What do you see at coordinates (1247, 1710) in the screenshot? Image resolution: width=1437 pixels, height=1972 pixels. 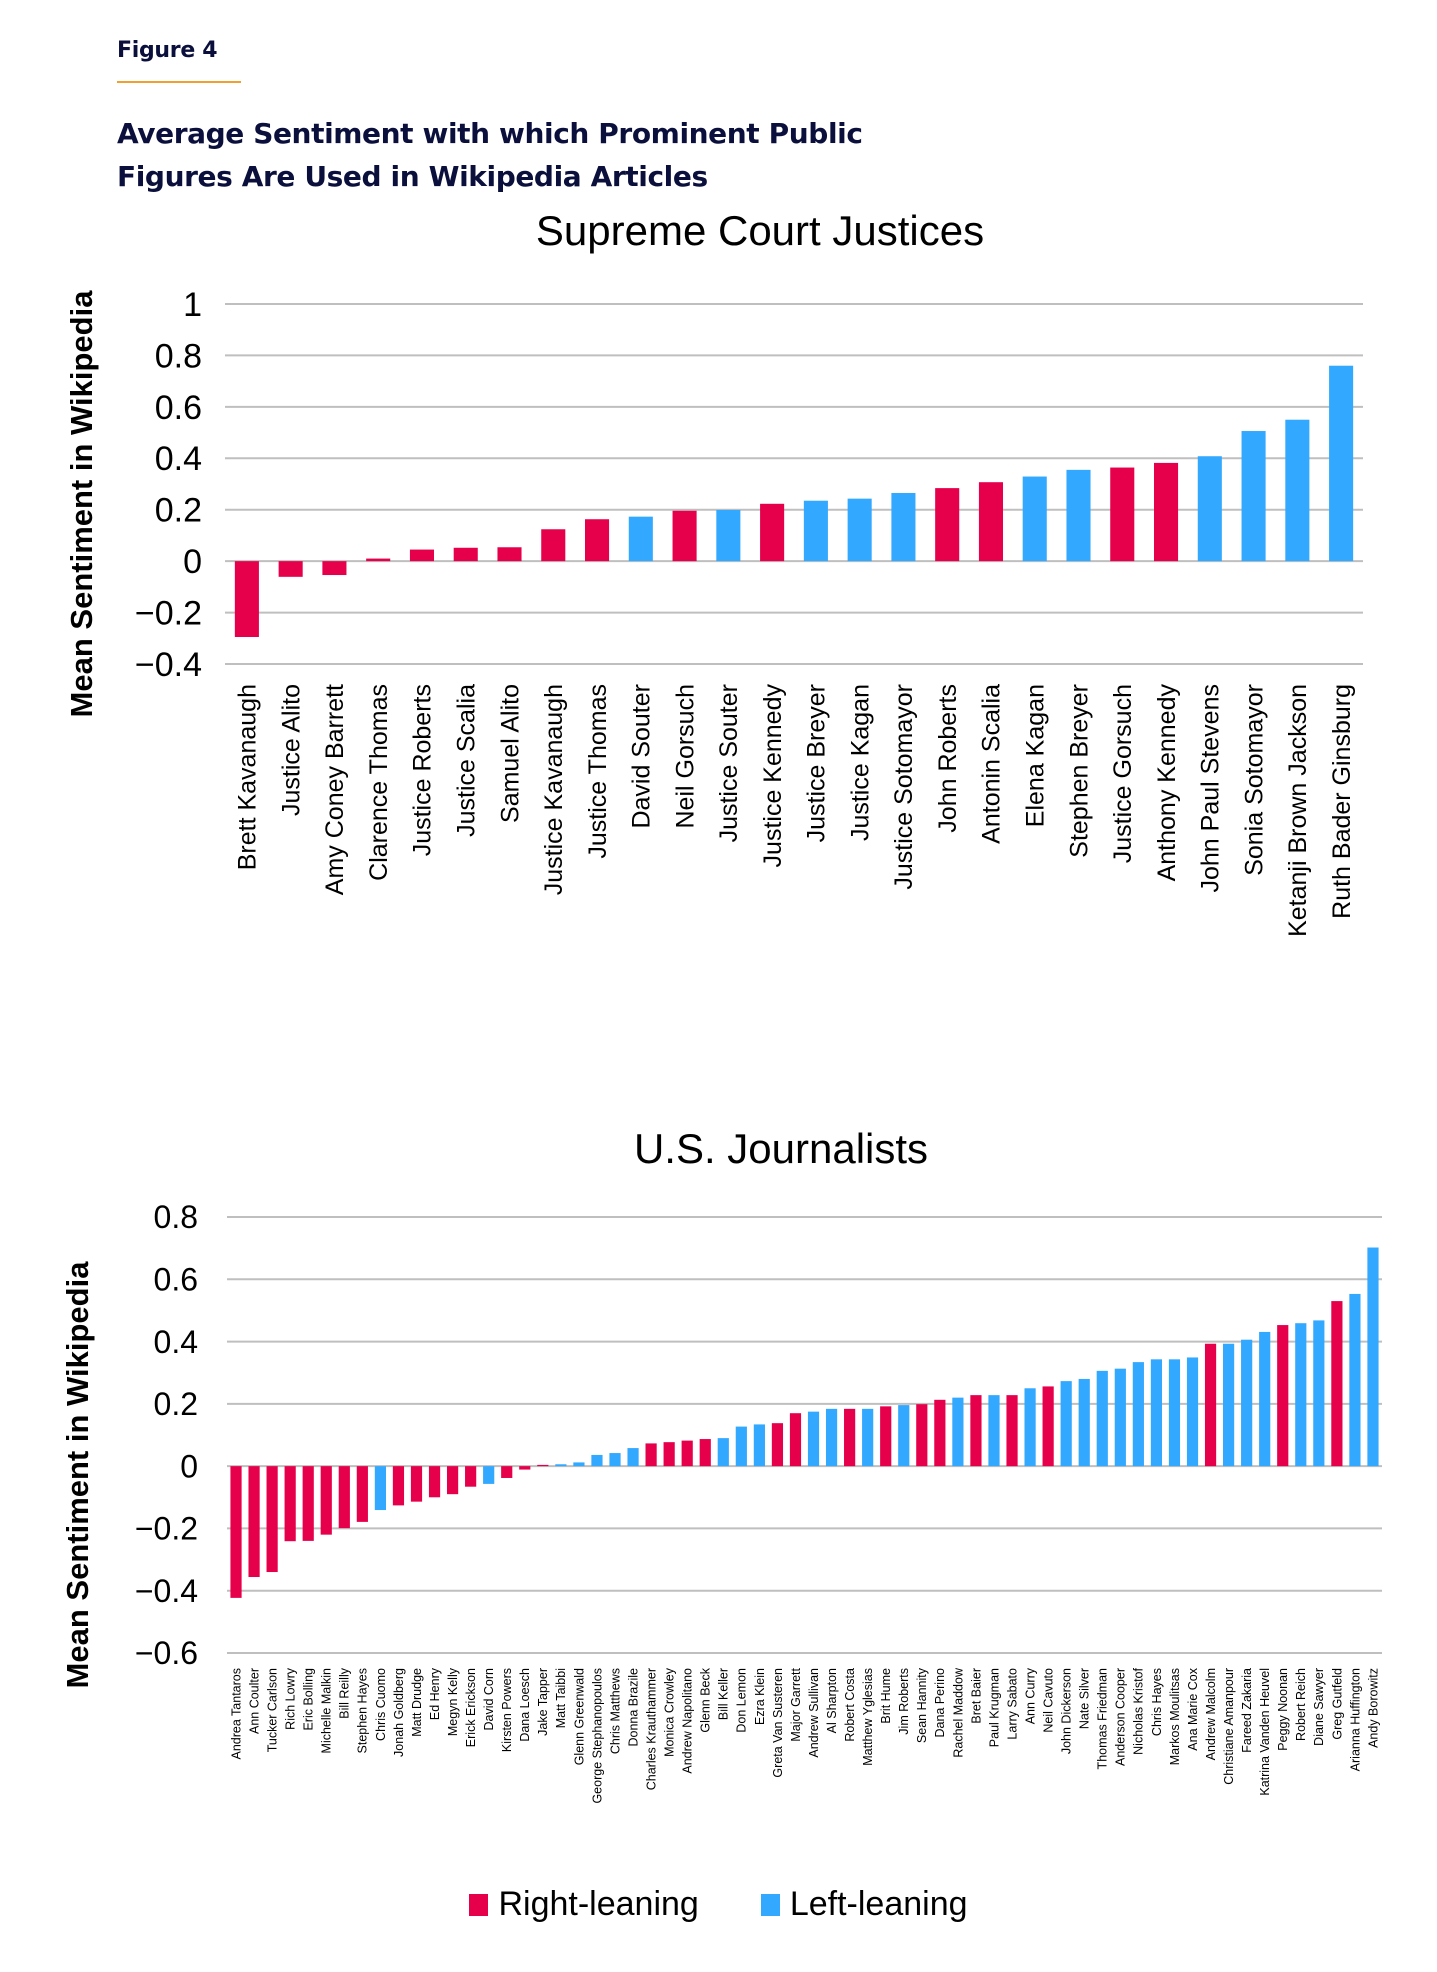 I see `journalists-category-label: Fareed Zakaria` at bounding box center [1247, 1710].